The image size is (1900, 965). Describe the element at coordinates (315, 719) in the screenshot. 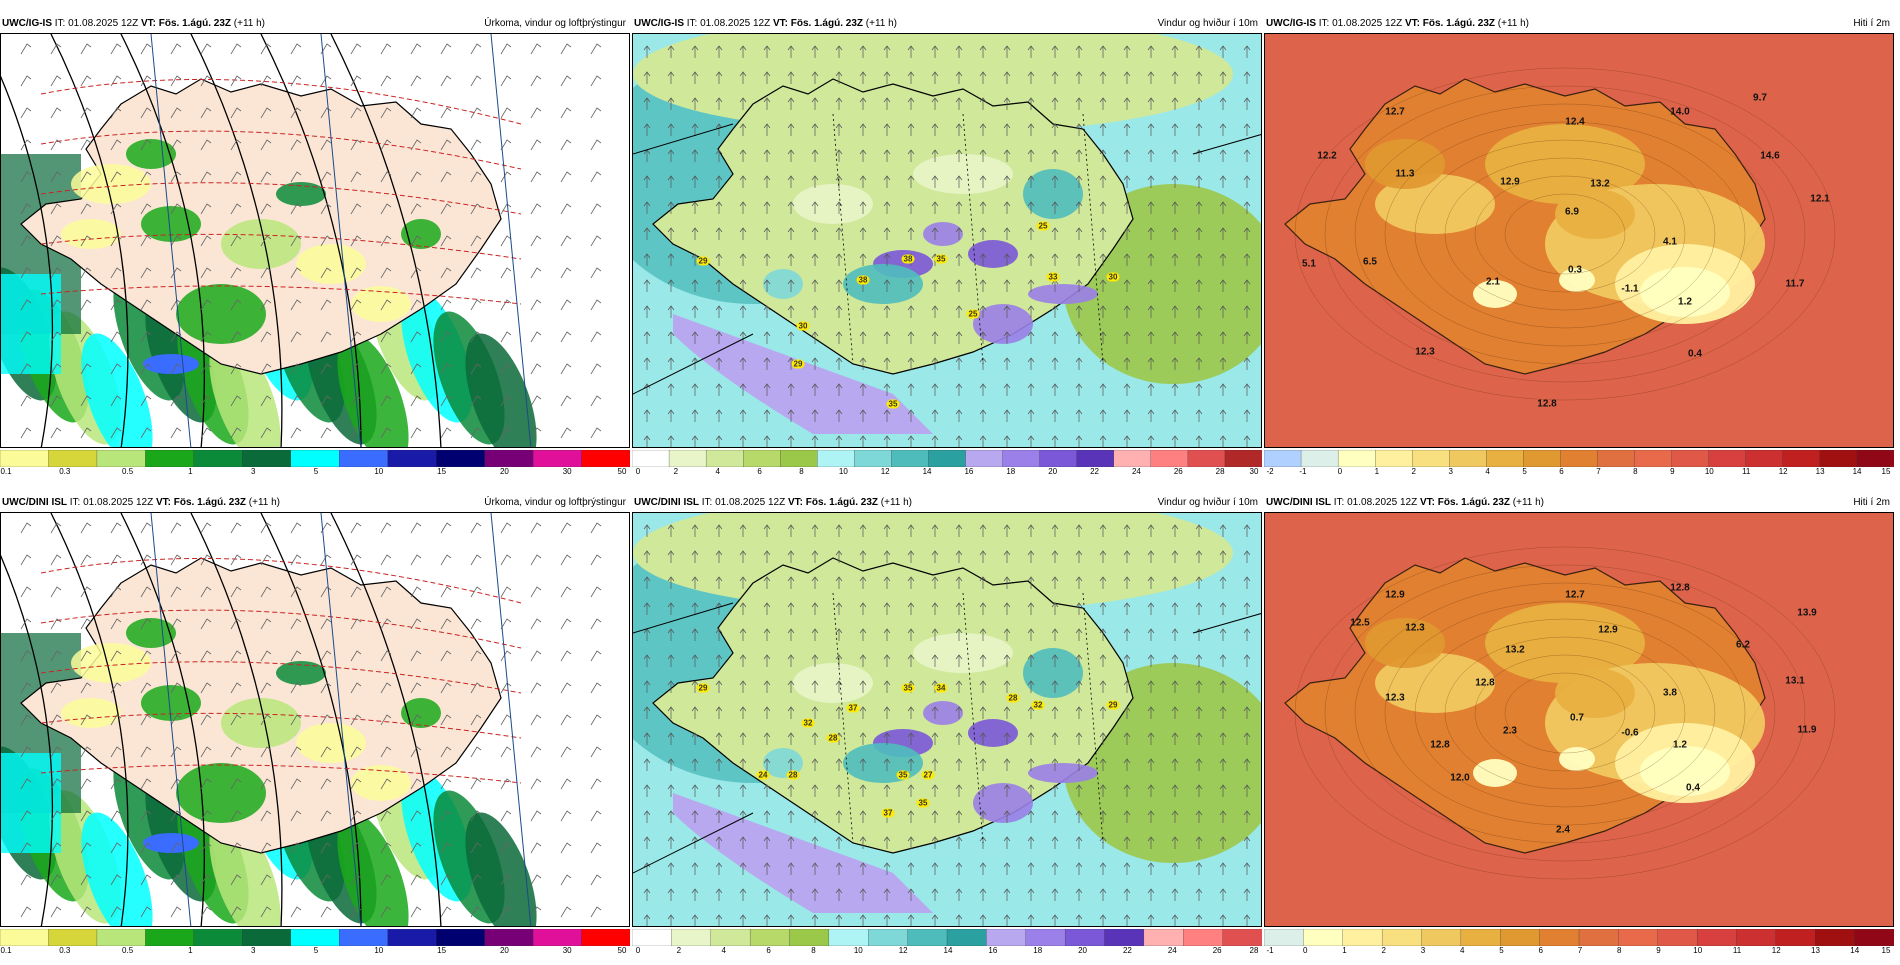

I see `map-area` at that location.